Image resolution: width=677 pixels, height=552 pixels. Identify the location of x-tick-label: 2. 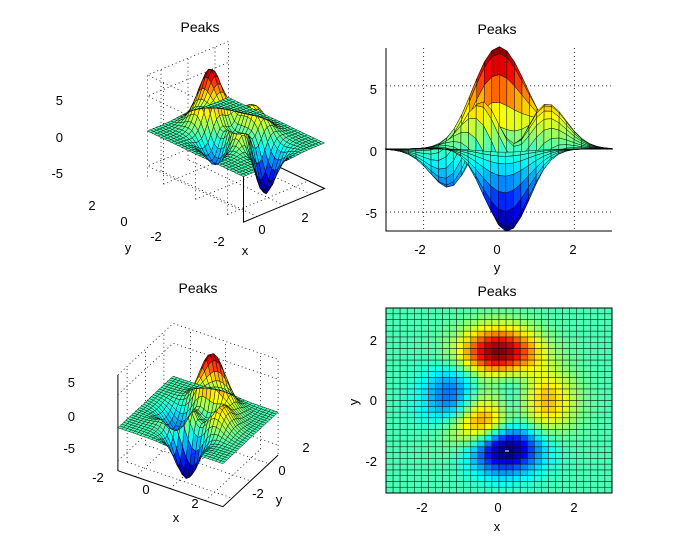
(572, 249).